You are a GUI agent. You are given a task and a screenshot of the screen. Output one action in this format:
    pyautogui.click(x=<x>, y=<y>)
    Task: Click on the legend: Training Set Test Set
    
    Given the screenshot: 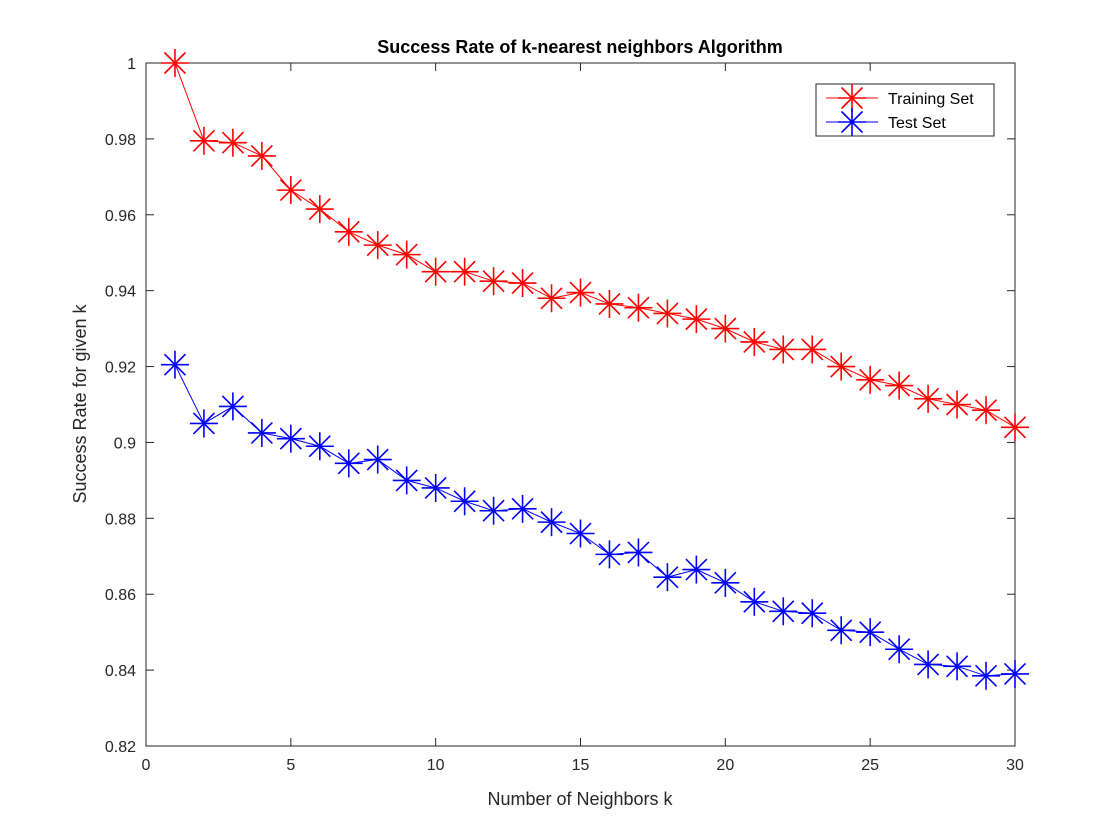 What is the action you would take?
    pyautogui.click(x=905, y=110)
    